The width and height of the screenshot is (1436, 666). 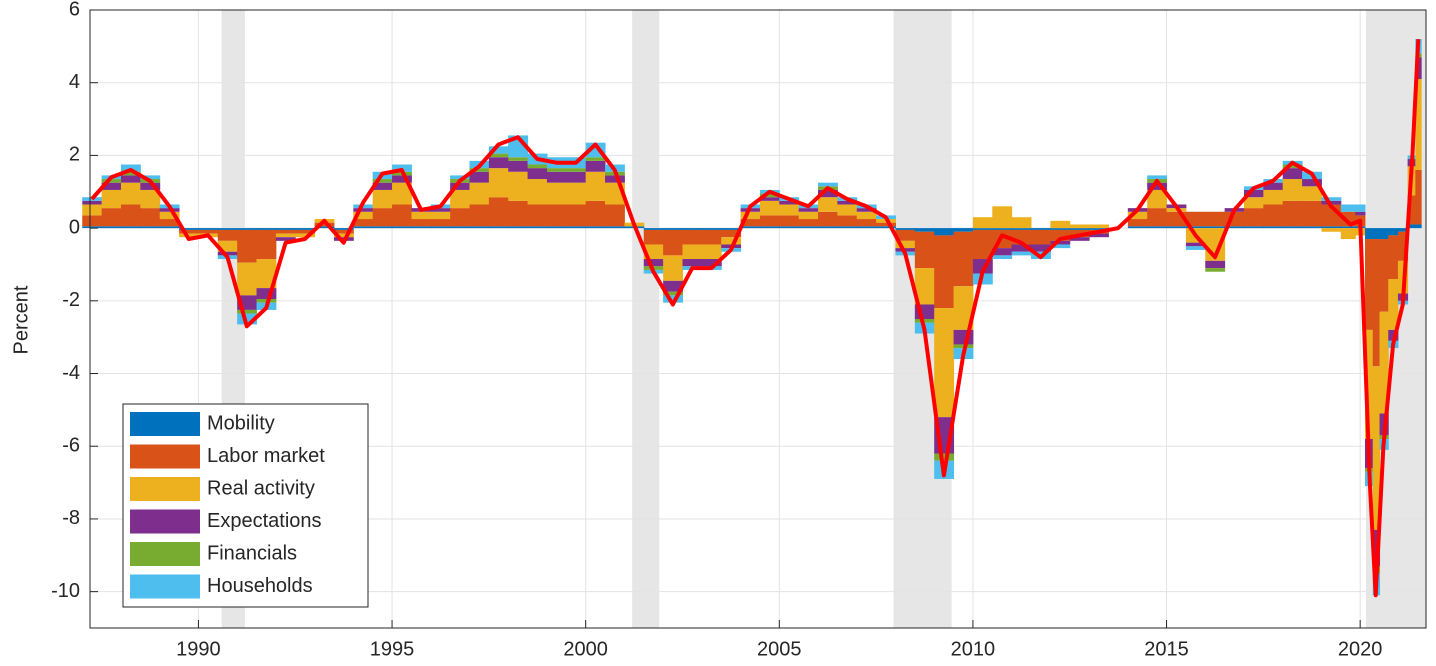 I want to click on legend-label: Labor market, so click(x=266, y=456).